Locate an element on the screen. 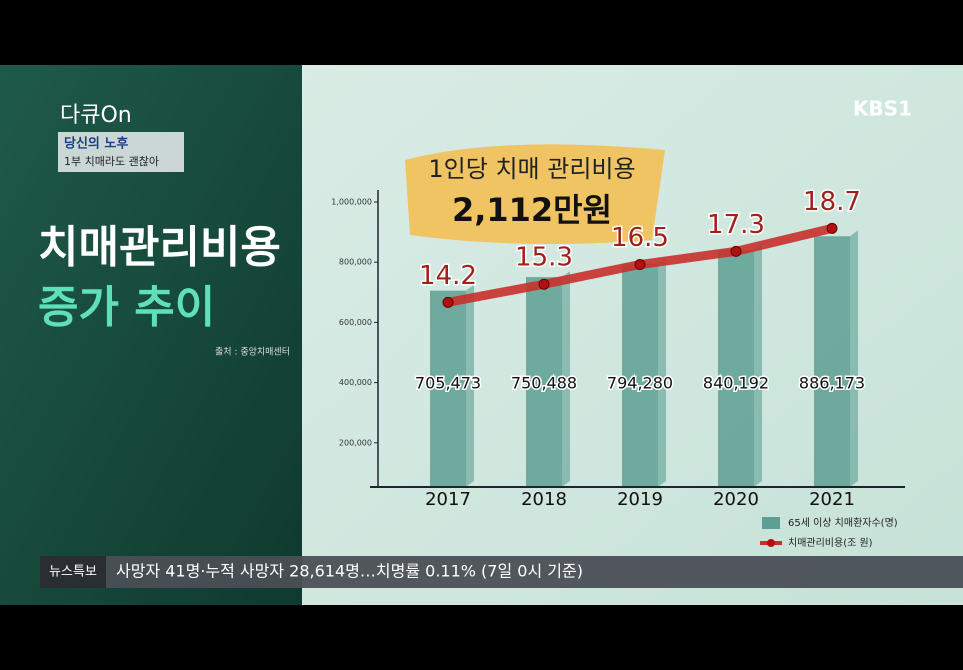 This screenshot has width=963, height=670. y-tick-label: 1,000,000 is located at coordinates (351, 202).